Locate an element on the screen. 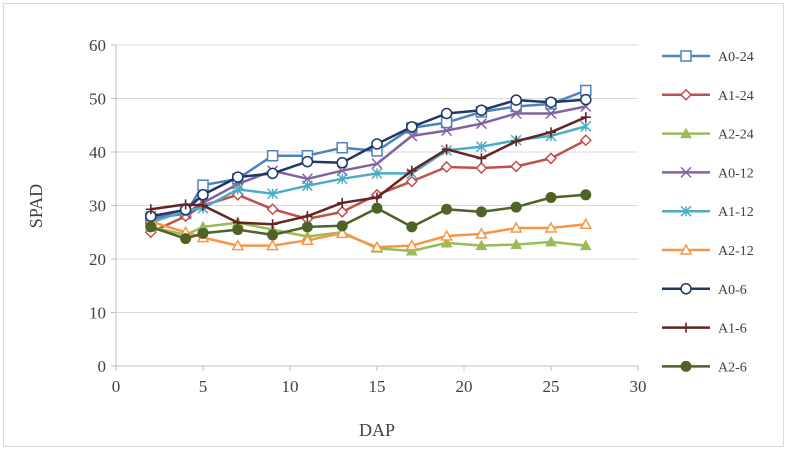 The height and width of the screenshot is (451, 788). y-tick-label: 10 is located at coordinates (97, 313).